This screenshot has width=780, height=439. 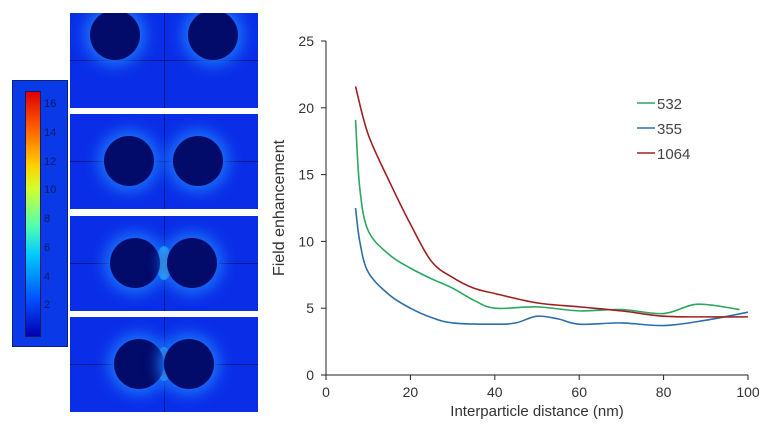 I want to click on y-axis-label: Field enhancement, so click(x=279, y=207).